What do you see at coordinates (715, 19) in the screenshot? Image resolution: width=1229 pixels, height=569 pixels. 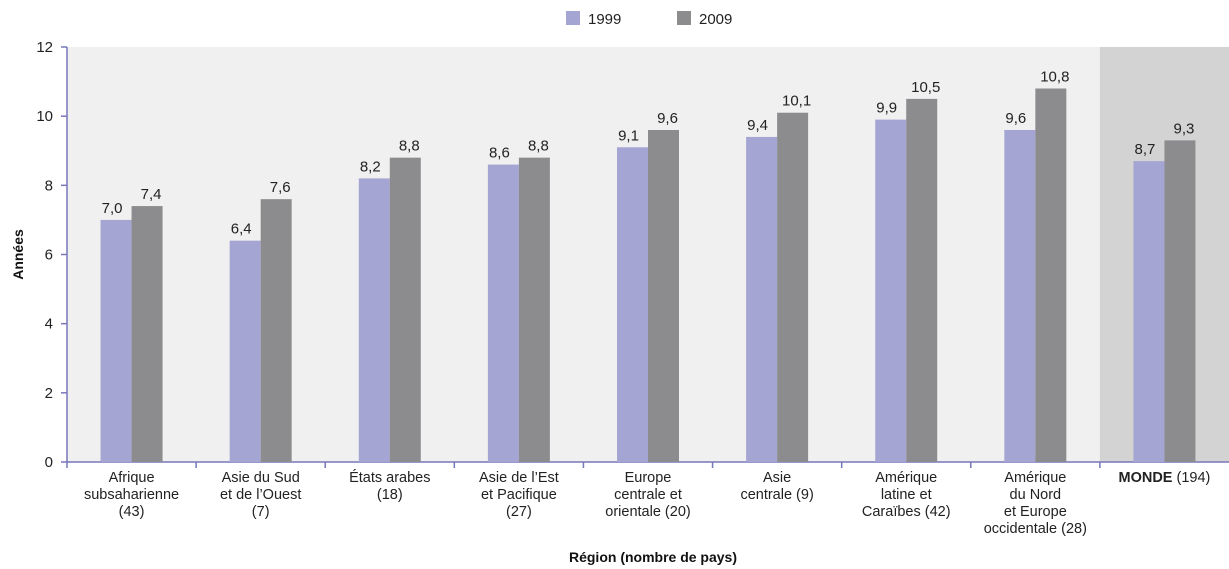 I see `legend-label: 2009` at bounding box center [715, 19].